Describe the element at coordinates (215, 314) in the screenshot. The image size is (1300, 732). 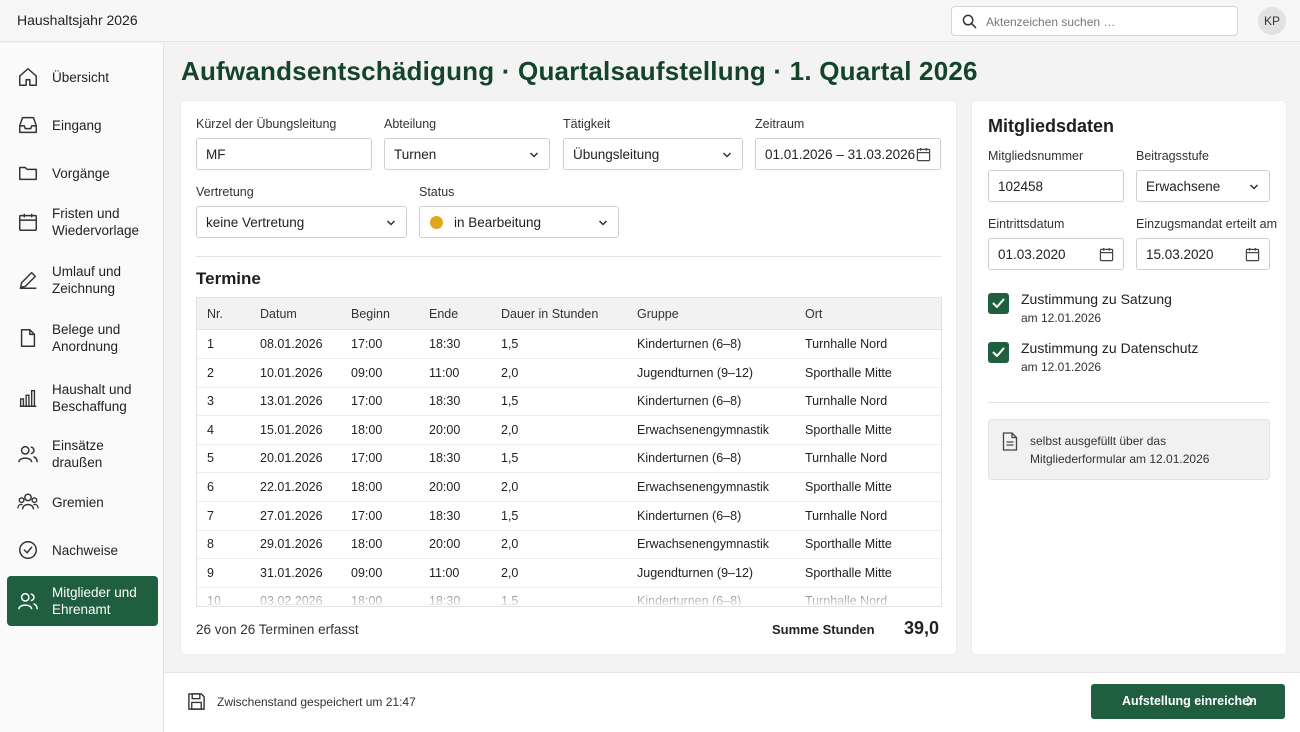
I see `col-nr: Nr.` at that location.